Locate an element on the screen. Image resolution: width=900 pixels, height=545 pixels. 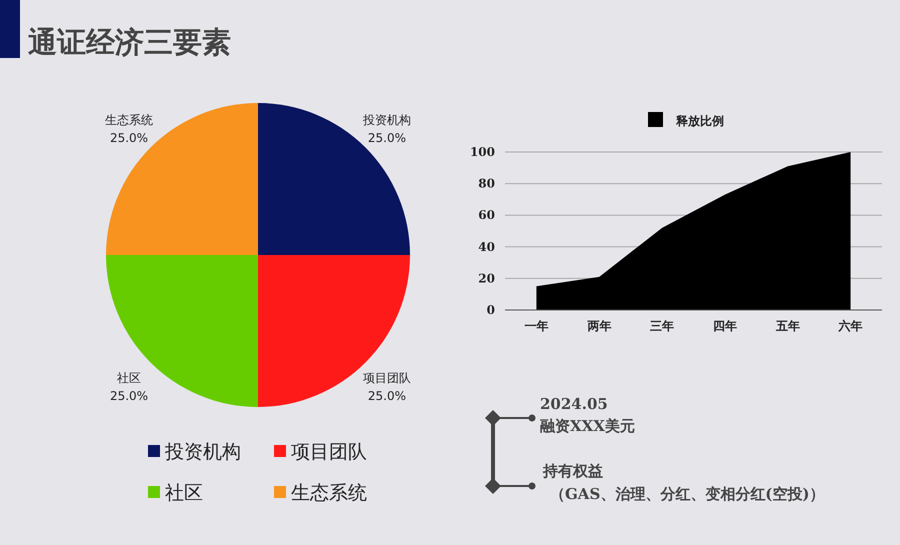
x-tick-label: 五年 is located at coordinates (787, 326).